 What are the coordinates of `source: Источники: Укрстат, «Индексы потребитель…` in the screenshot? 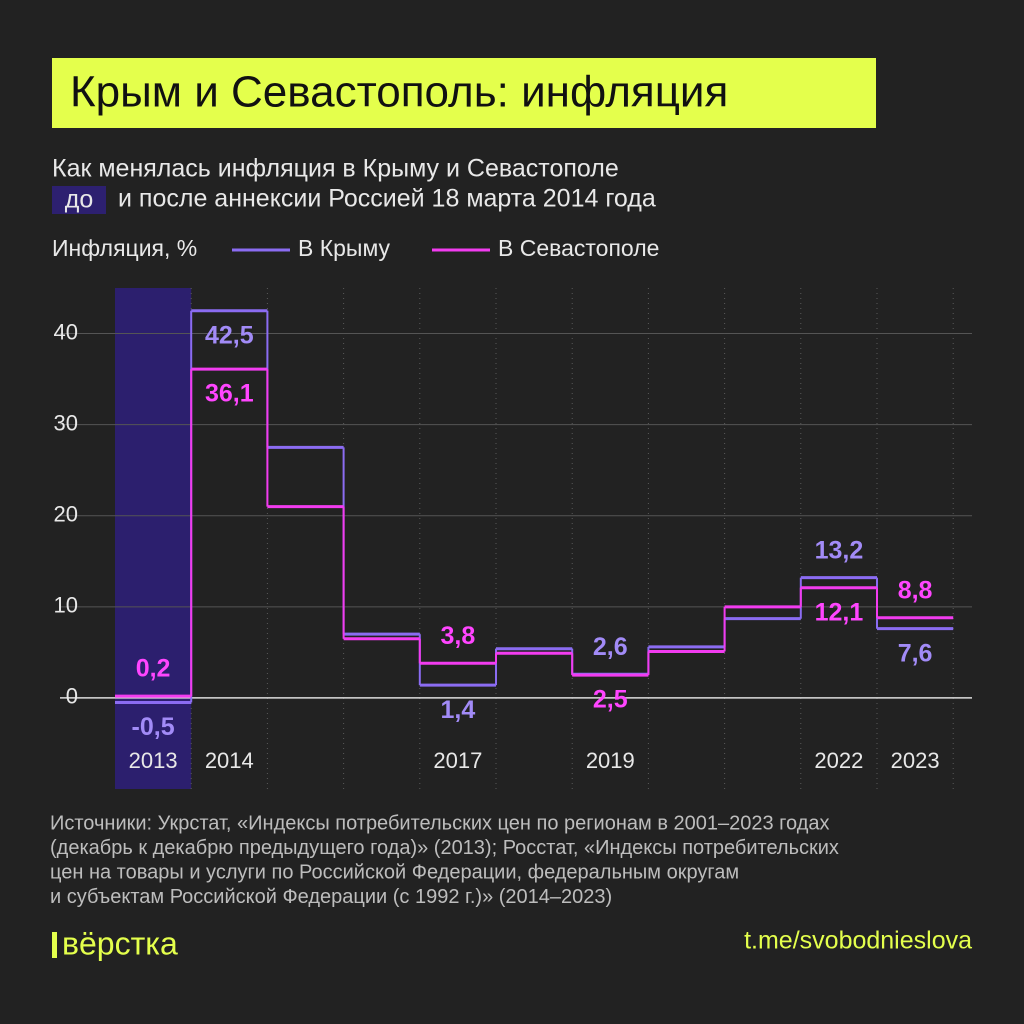 It's located at (444, 860).